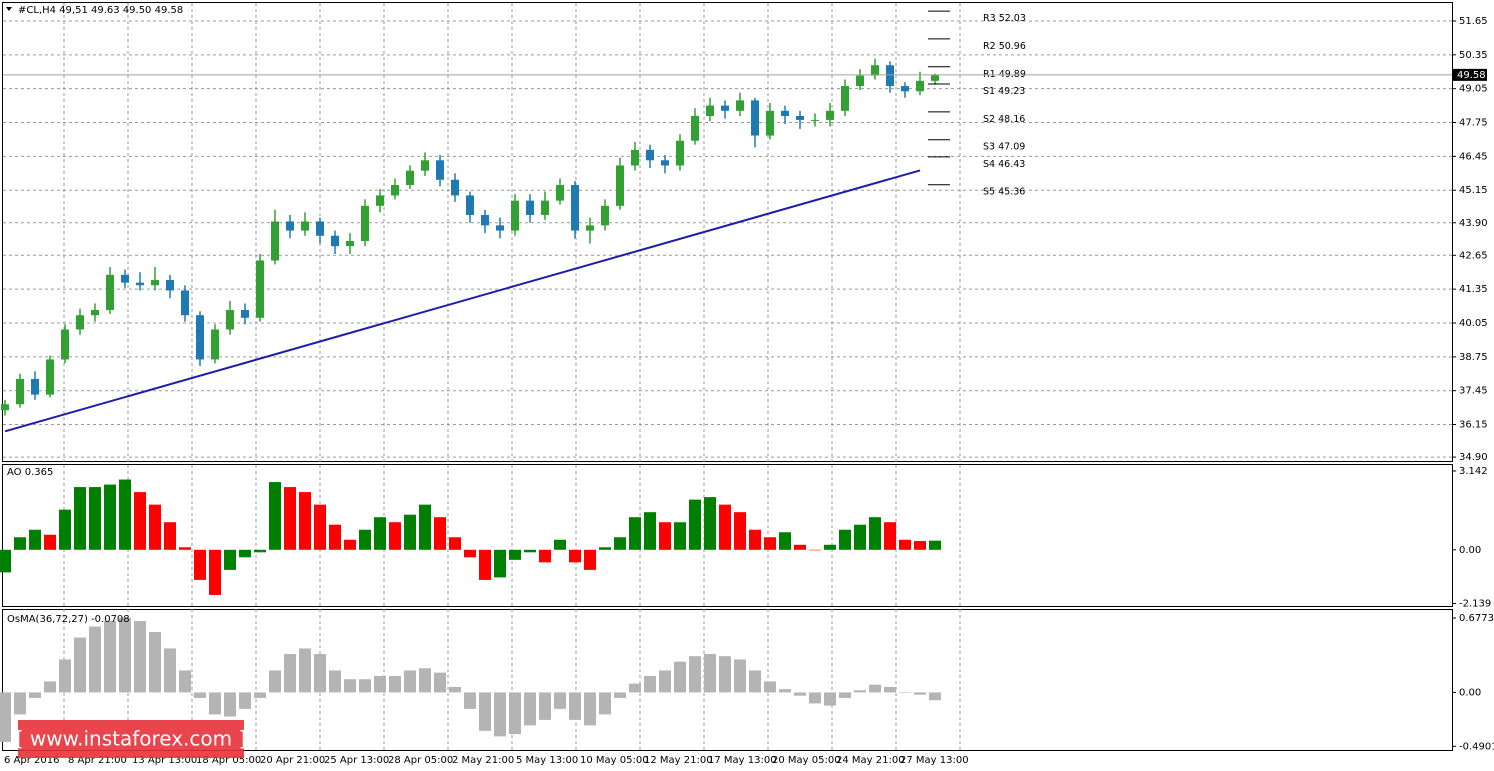 Image resolution: width=1494 pixels, height=771 pixels. I want to click on pivot-label: S5 45.36, so click(1004, 191).